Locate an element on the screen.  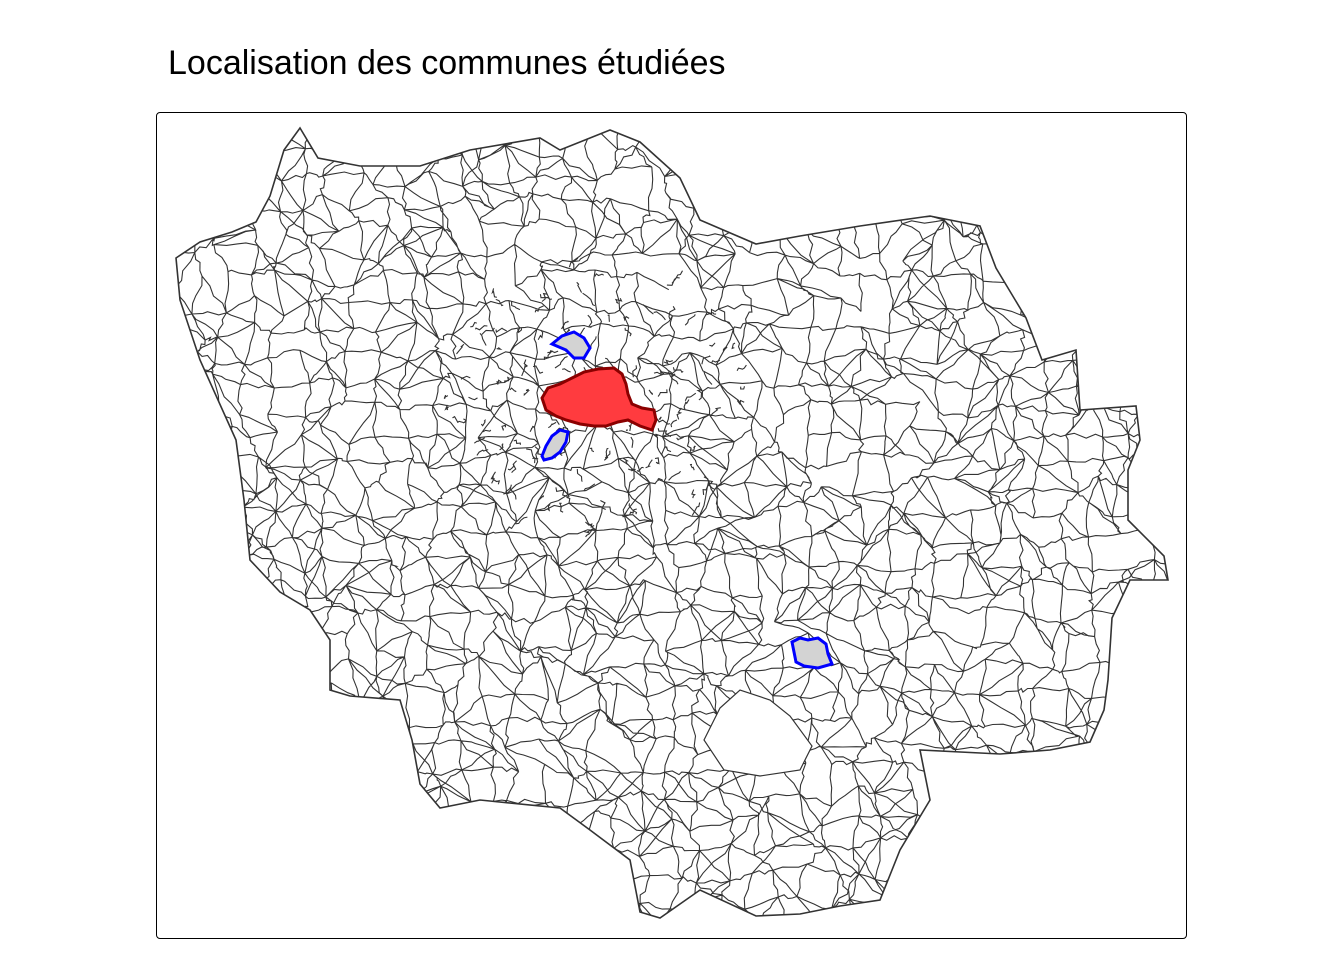
forest-area is located at coordinates (758, 733).